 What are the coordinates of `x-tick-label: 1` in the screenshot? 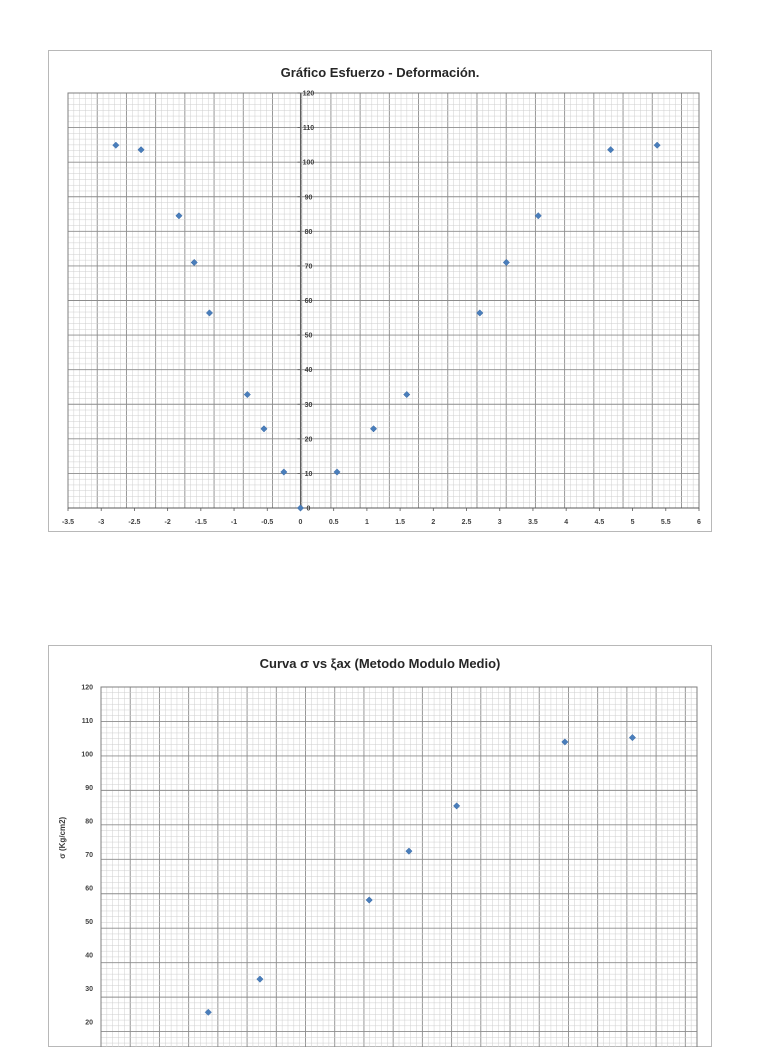 It's located at (367, 522).